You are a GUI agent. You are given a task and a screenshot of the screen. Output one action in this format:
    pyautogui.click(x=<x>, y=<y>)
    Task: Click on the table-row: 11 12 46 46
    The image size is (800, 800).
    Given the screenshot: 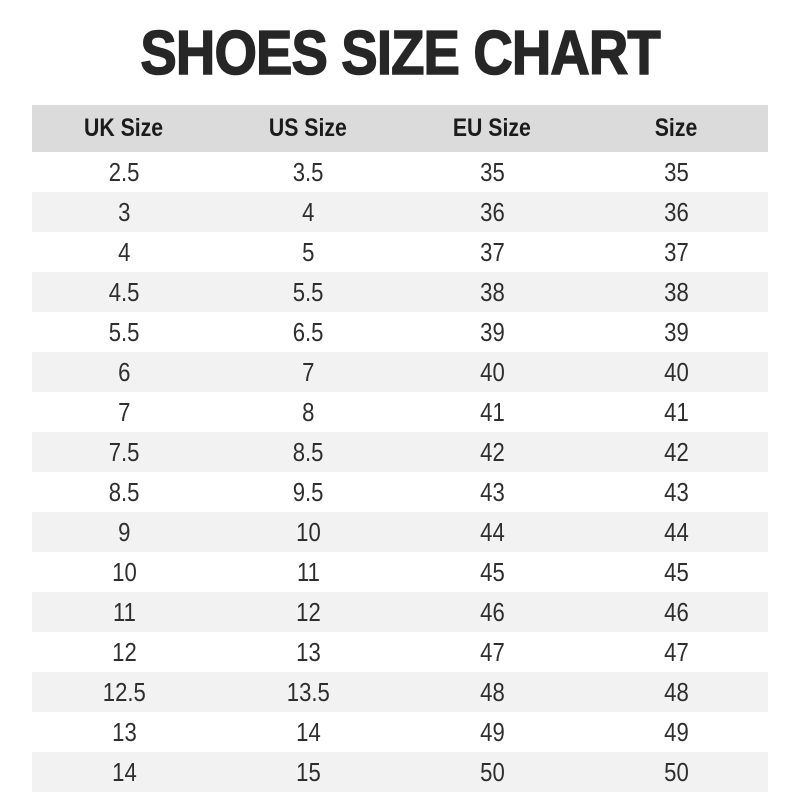 What is the action you would take?
    pyautogui.click(x=400, y=612)
    